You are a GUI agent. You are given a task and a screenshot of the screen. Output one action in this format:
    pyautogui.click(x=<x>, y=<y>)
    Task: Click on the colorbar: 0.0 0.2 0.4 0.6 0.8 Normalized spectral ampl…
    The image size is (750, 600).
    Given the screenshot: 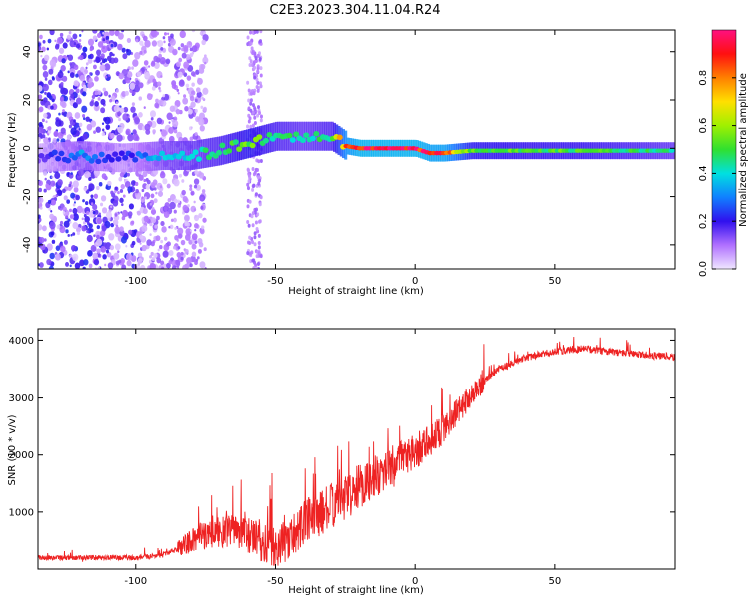 What is the action you would take?
    pyautogui.click(x=723, y=153)
    